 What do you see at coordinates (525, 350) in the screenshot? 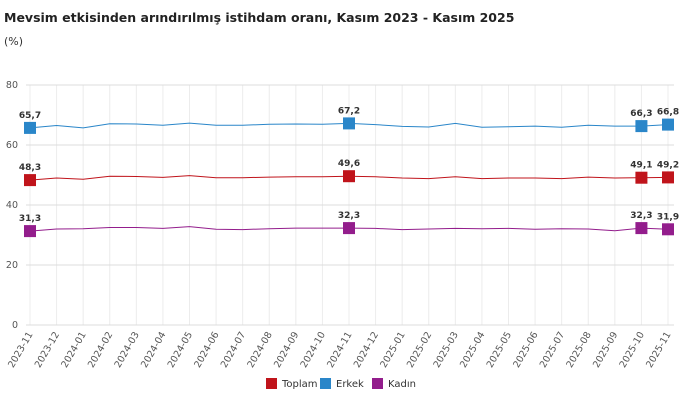
I see `x-tick-label: 2025-06` at bounding box center [525, 350].